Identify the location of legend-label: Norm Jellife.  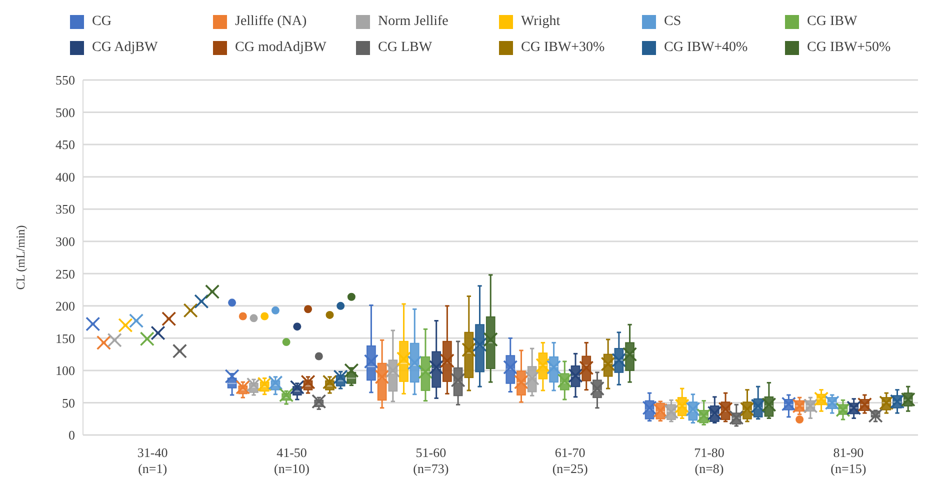
(413, 22).